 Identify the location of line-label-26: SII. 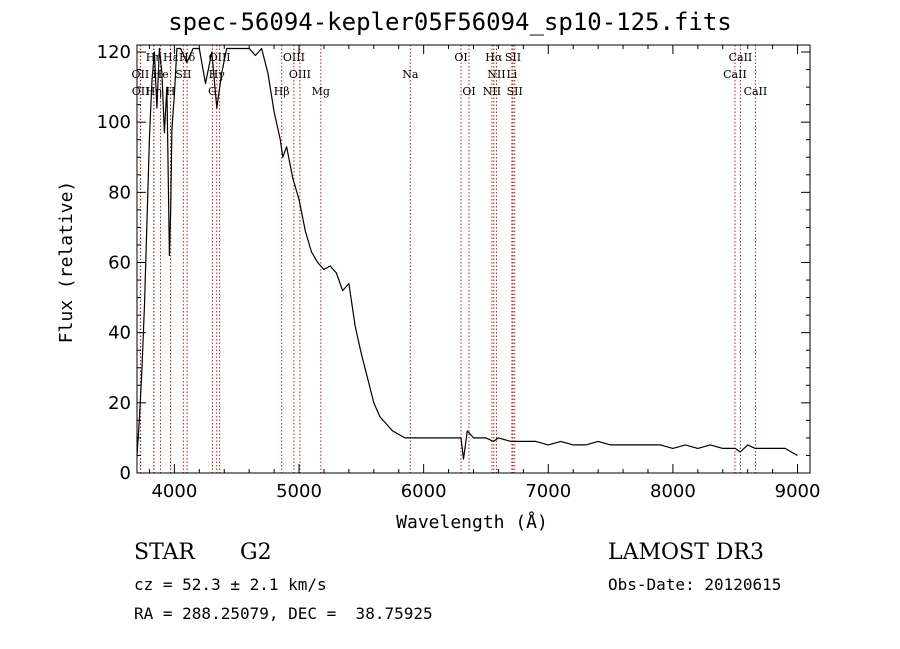
(515, 91).